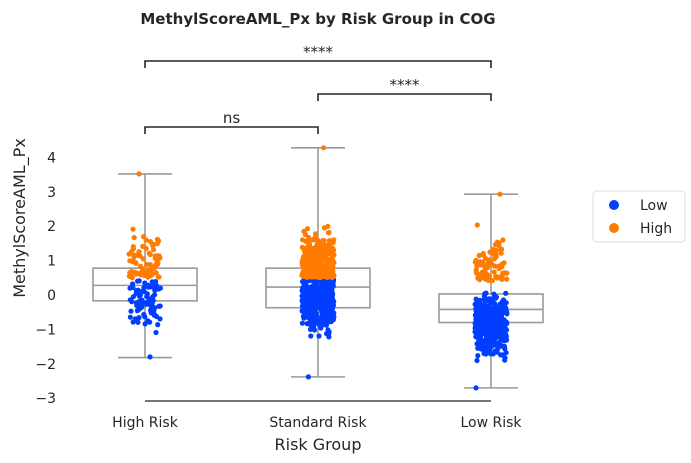 The image size is (691, 463). I want to click on y-axis-label: MethylScoreAML_Px, so click(20, 218).